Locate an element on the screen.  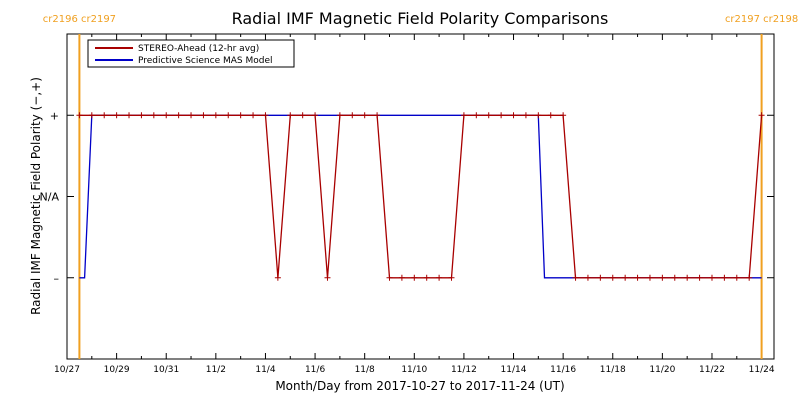
rotation-boundary-label: cr2196 cr2197 is located at coordinates (79, 19).